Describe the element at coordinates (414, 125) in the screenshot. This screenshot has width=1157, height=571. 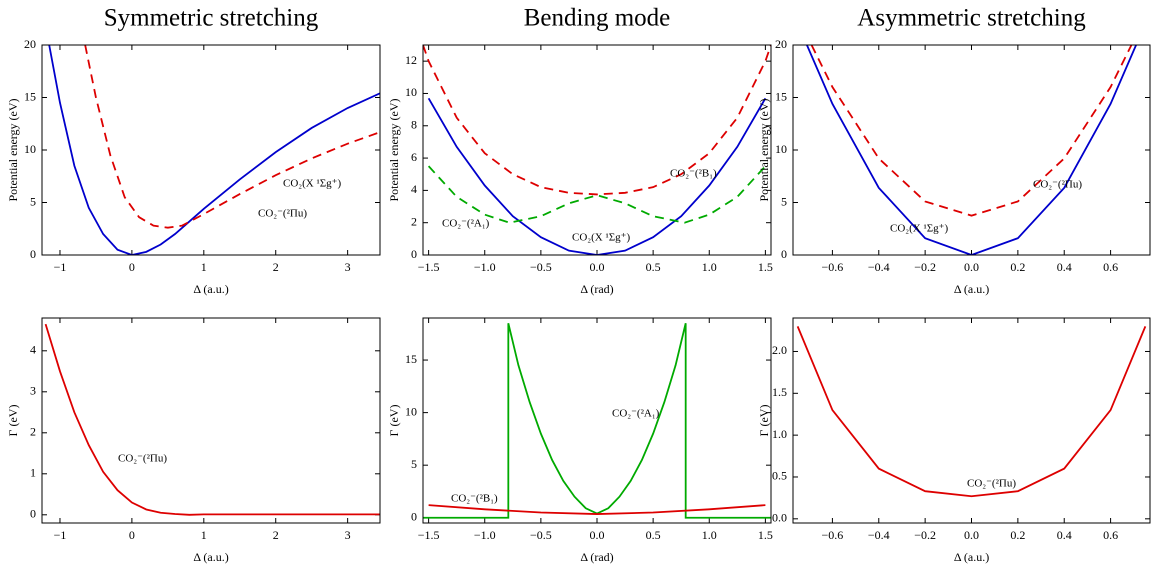
I see `y-tick-label: 8` at that location.